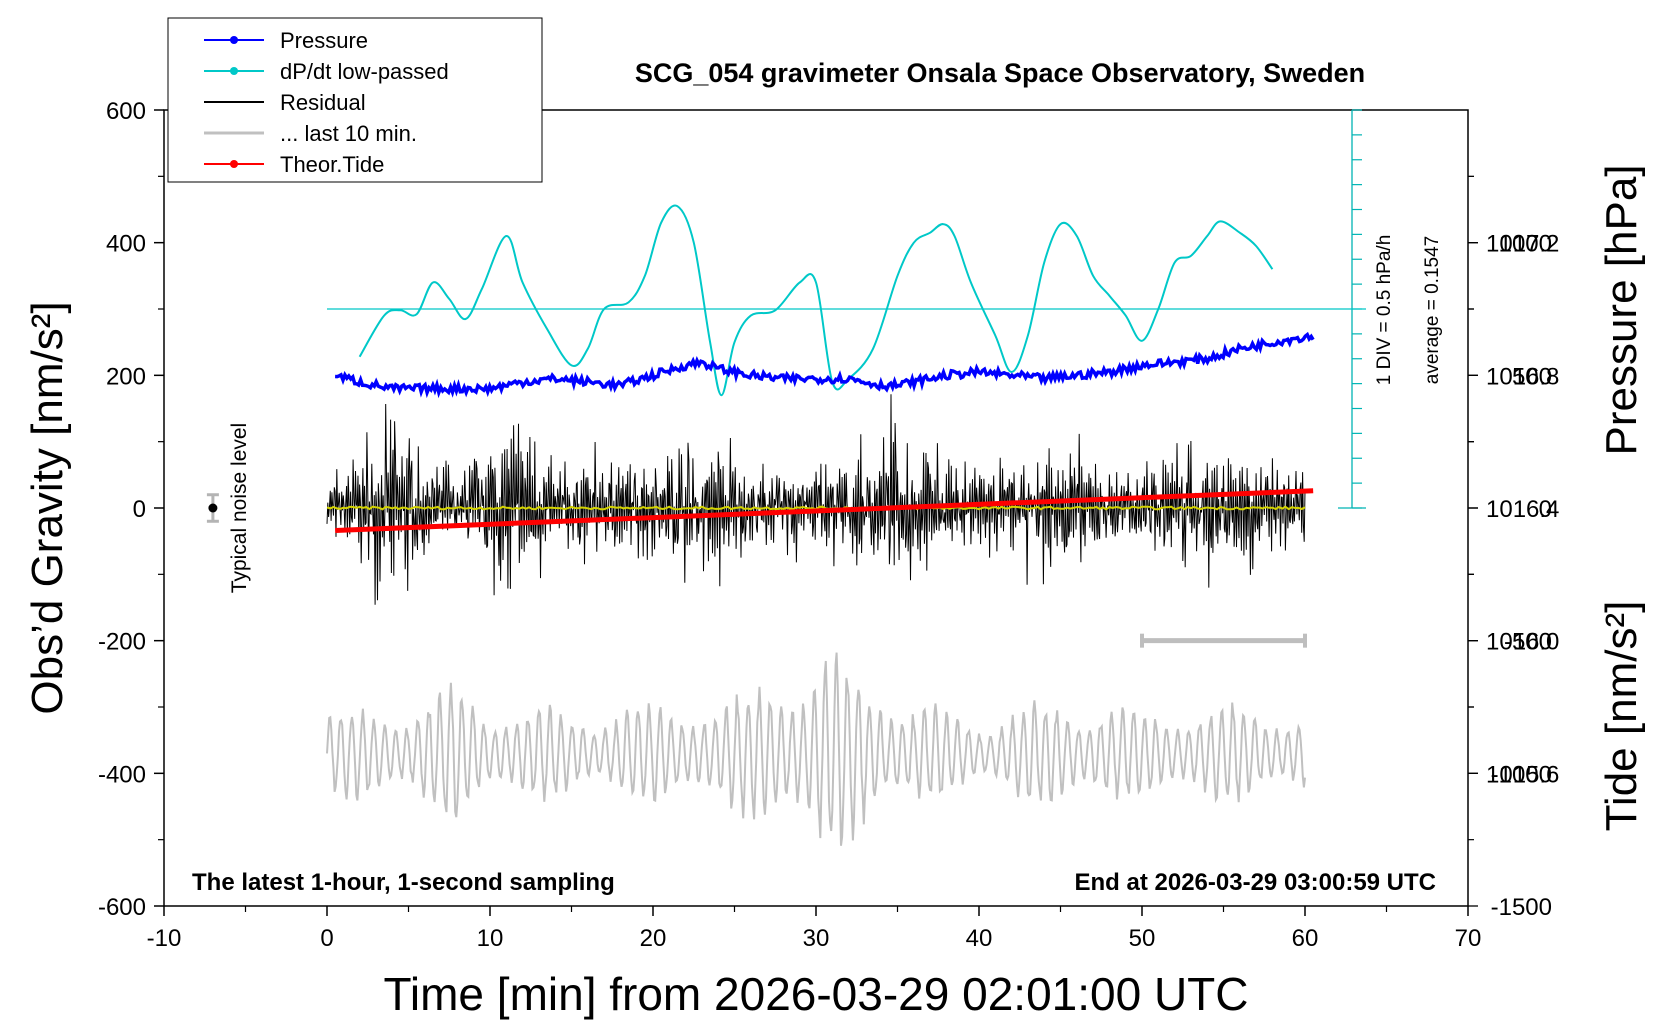 This screenshot has width=1660, height=1020. Describe the element at coordinates (403, 882) in the screenshot. I see `footer-left-label: The latest 1-hour, 1-second sampling` at that location.